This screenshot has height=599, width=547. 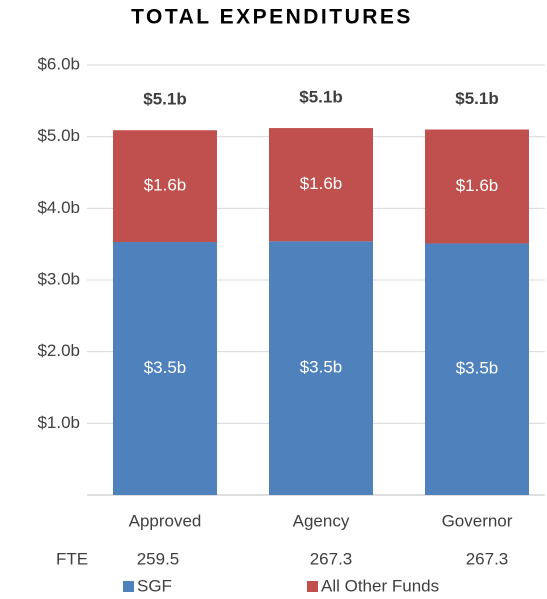 What do you see at coordinates (165, 520) in the screenshot?
I see `x-tick-label: Approved` at bounding box center [165, 520].